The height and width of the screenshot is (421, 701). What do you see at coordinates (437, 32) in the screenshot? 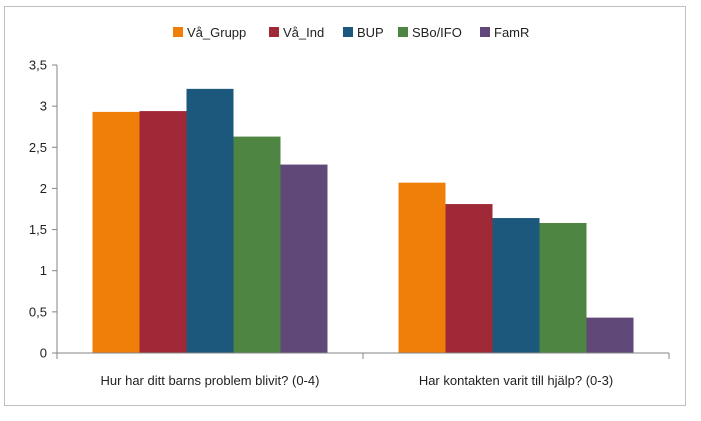
I see `legend-label-3: SBo/IFO` at bounding box center [437, 32].